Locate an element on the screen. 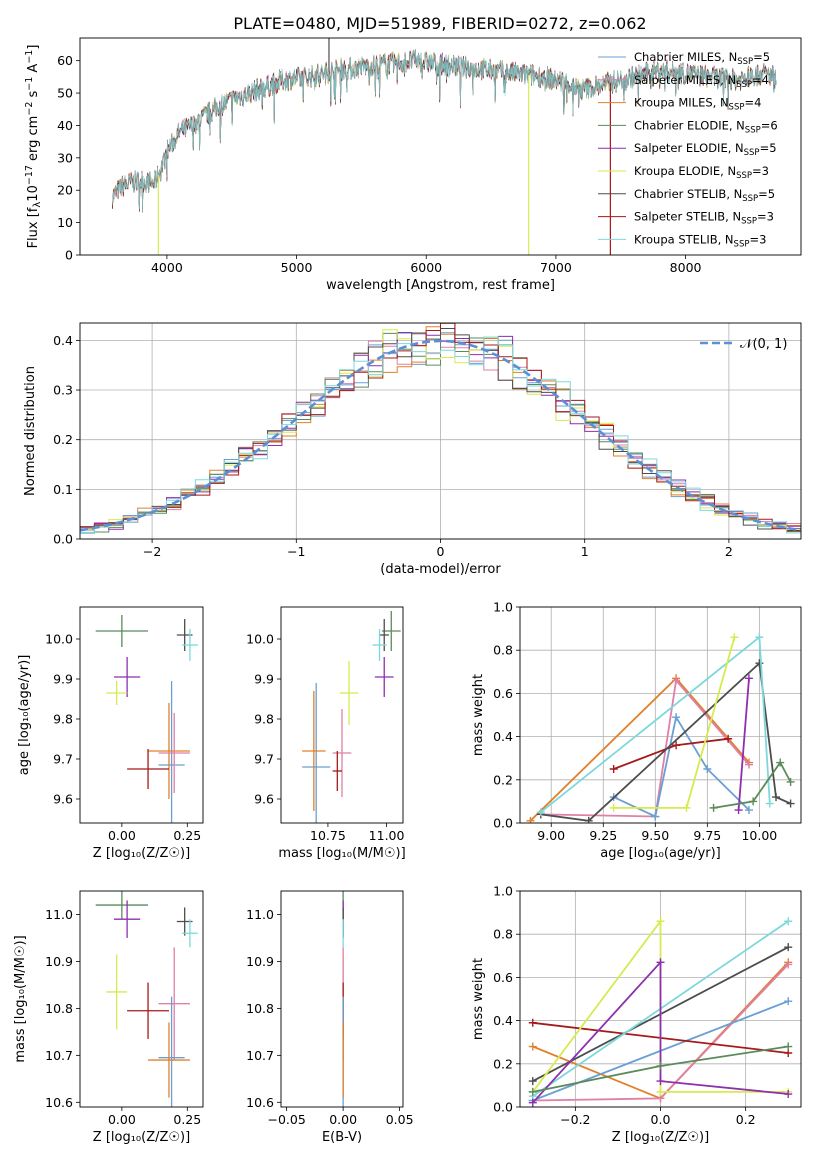  y-tick-label: 10.8 is located at coordinates (59, 1008).